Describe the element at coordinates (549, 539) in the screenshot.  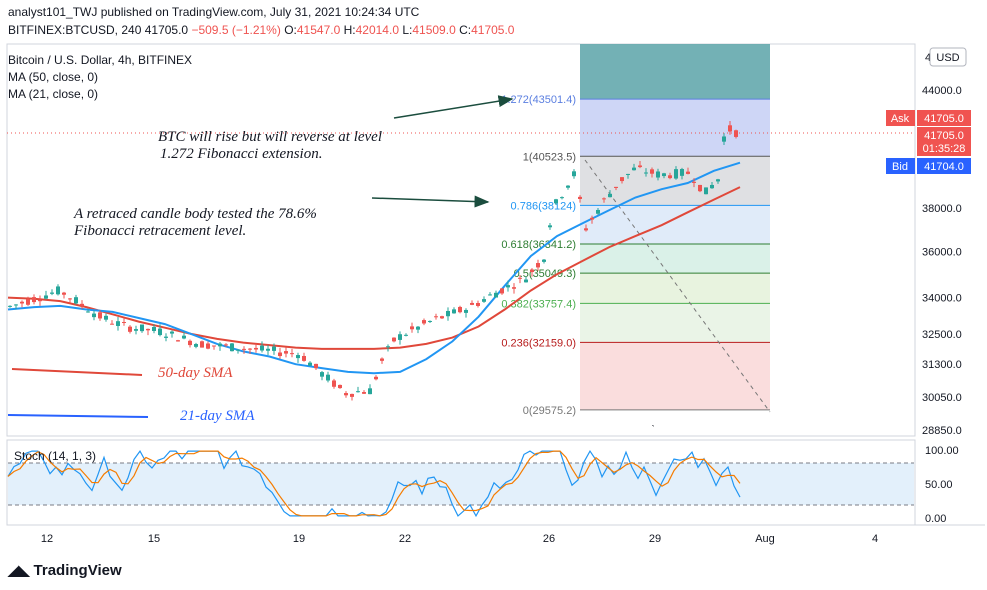
I see `time-tick-label: 26` at that location.